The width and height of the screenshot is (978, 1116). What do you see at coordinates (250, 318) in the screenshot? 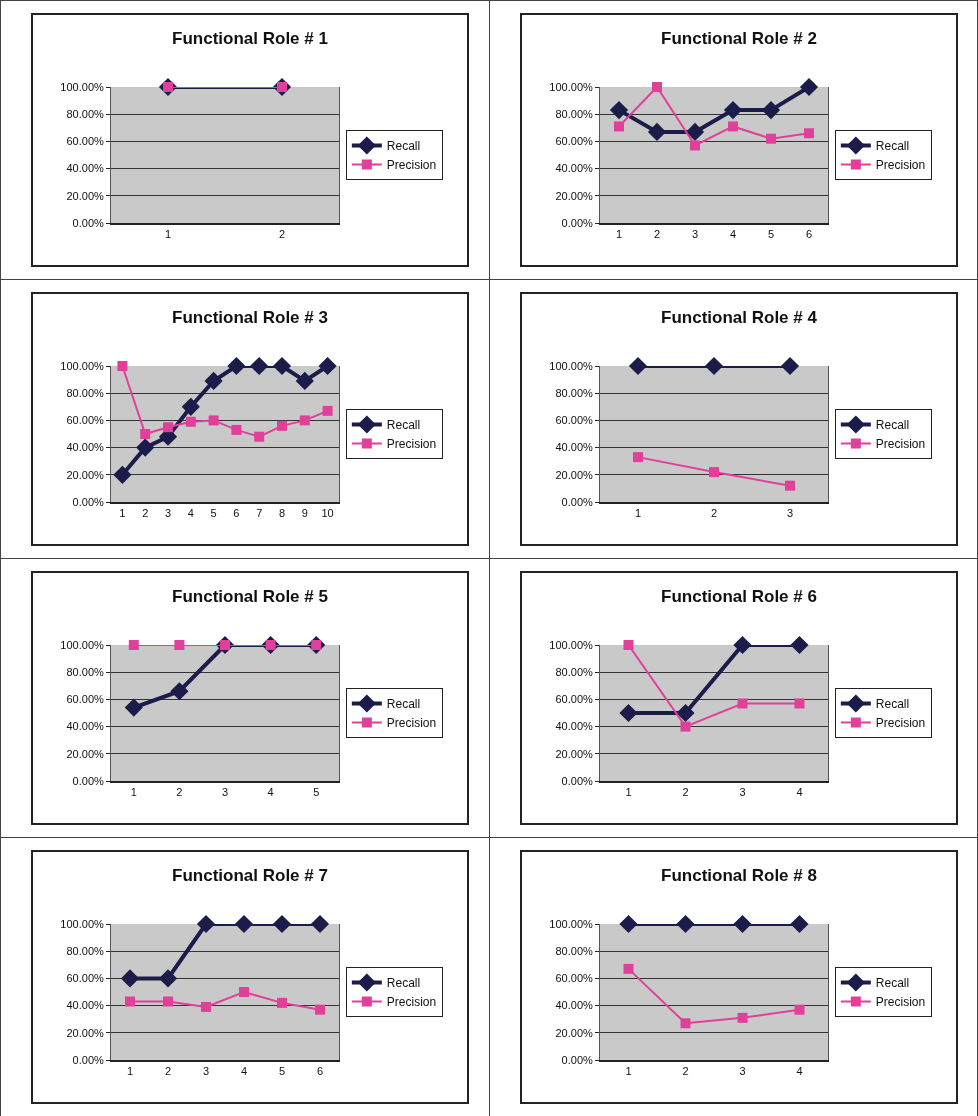
I see `chart-title: Functional Role # 3` at bounding box center [250, 318].